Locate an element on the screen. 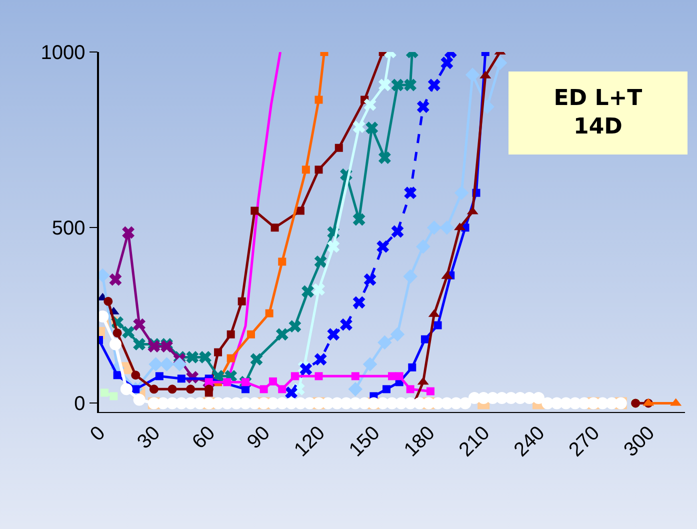 The image size is (697, 529). x-tick-label: 270 is located at coordinates (584, 442).